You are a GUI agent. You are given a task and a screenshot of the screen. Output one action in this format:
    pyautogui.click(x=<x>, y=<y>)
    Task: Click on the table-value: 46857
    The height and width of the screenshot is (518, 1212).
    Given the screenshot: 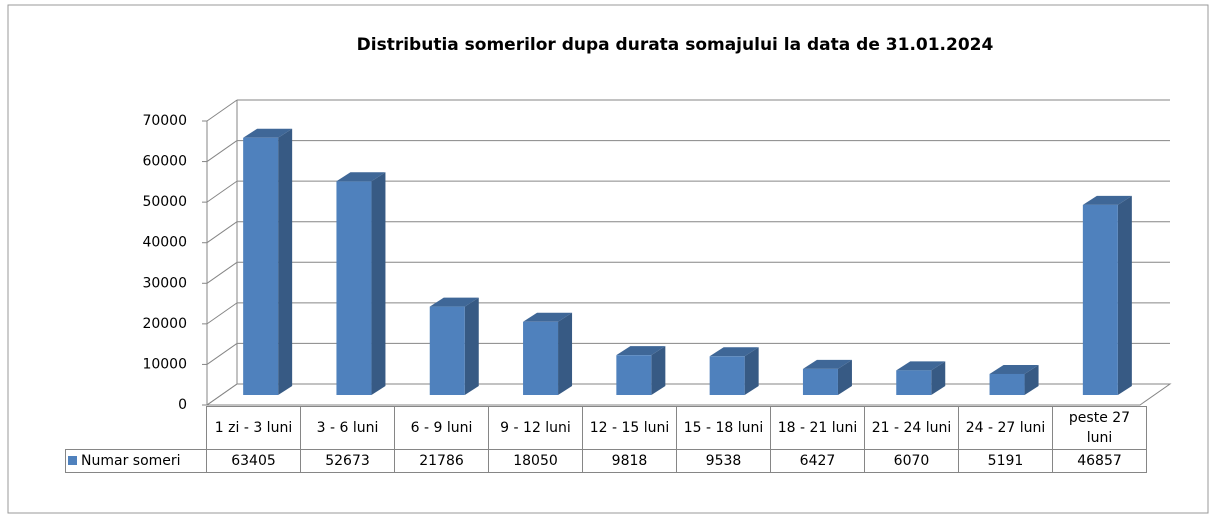 What is the action you would take?
    pyautogui.click(x=1099, y=461)
    